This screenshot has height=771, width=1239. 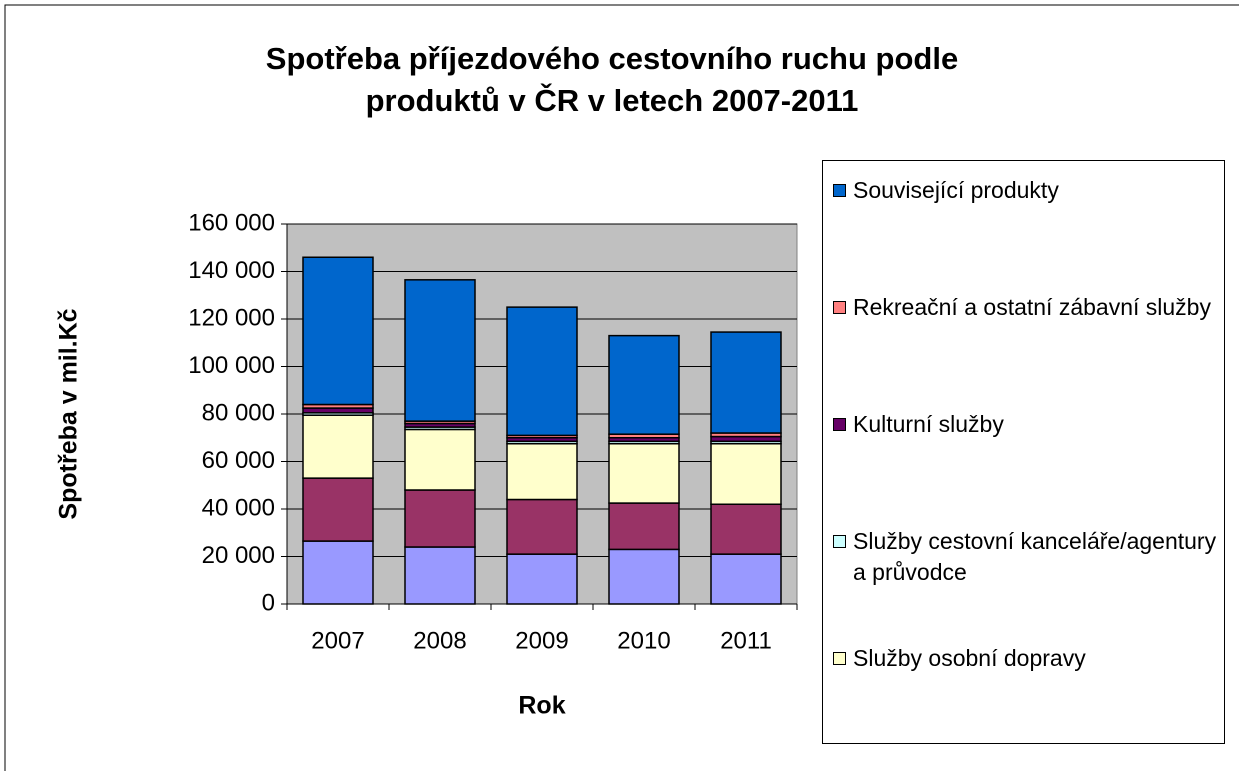 What do you see at coordinates (231, 270) in the screenshot?
I see `y-tick-label: 140 000` at bounding box center [231, 270].